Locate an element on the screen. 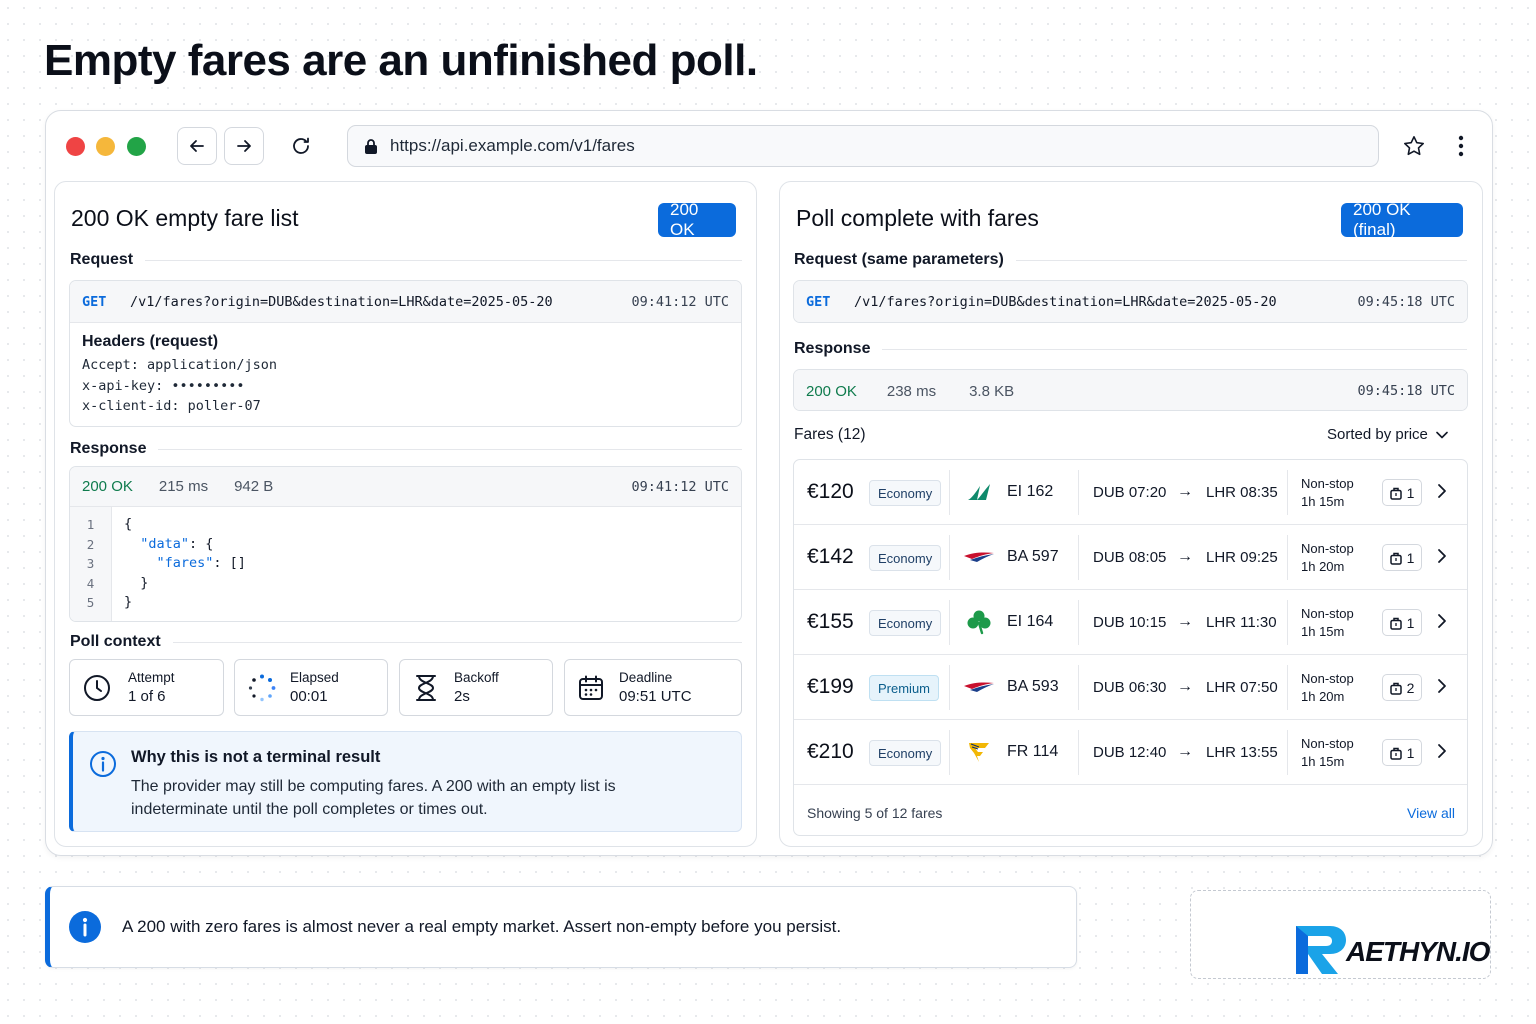 The image size is (1536, 1024). ryanair-logo is located at coordinates (979, 752).